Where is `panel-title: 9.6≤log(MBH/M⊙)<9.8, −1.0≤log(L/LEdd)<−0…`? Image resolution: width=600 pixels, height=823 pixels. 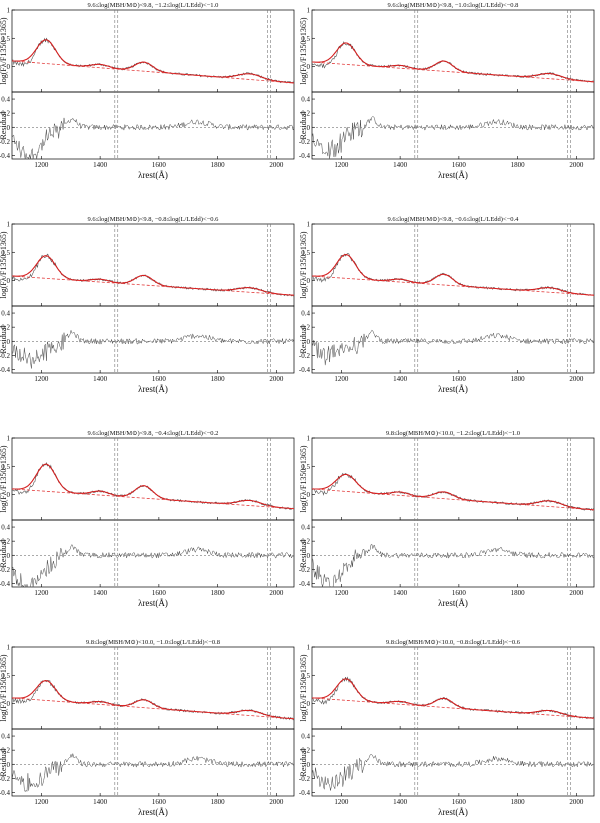 panel-title: 9.6≤log(MBH/M⊙)<9.8, −1.0≤log(L/LEdd)<−0… is located at coordinates (453, 5).